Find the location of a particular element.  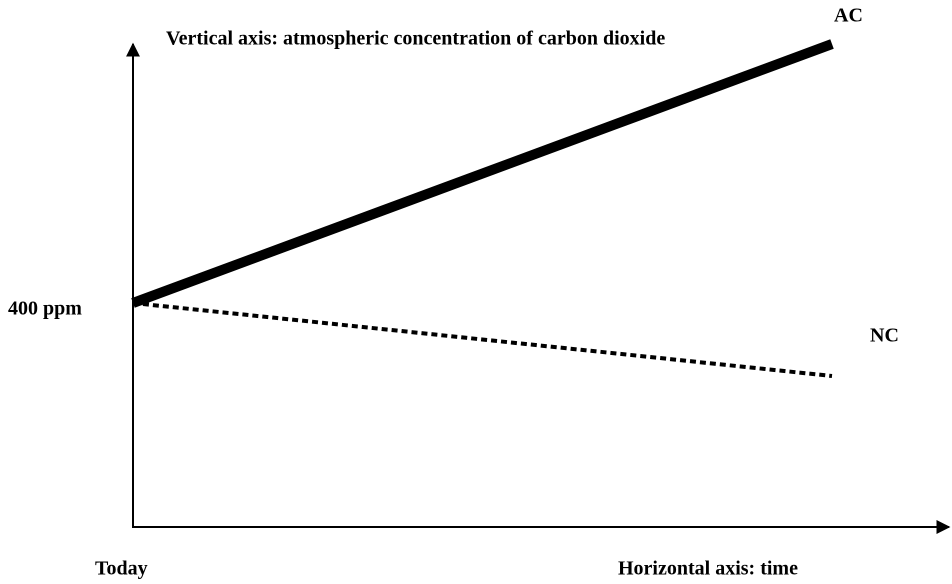

y-label: 400 ppm is located at coordinates (45, 309).